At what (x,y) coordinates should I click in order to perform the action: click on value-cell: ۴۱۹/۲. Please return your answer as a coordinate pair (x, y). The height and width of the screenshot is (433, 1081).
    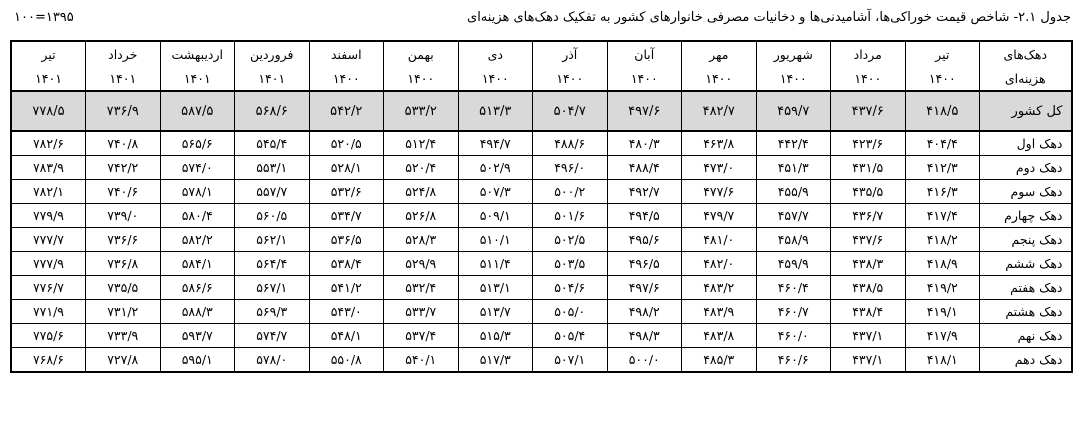
    Looking at the image, I should click on (942, 287).